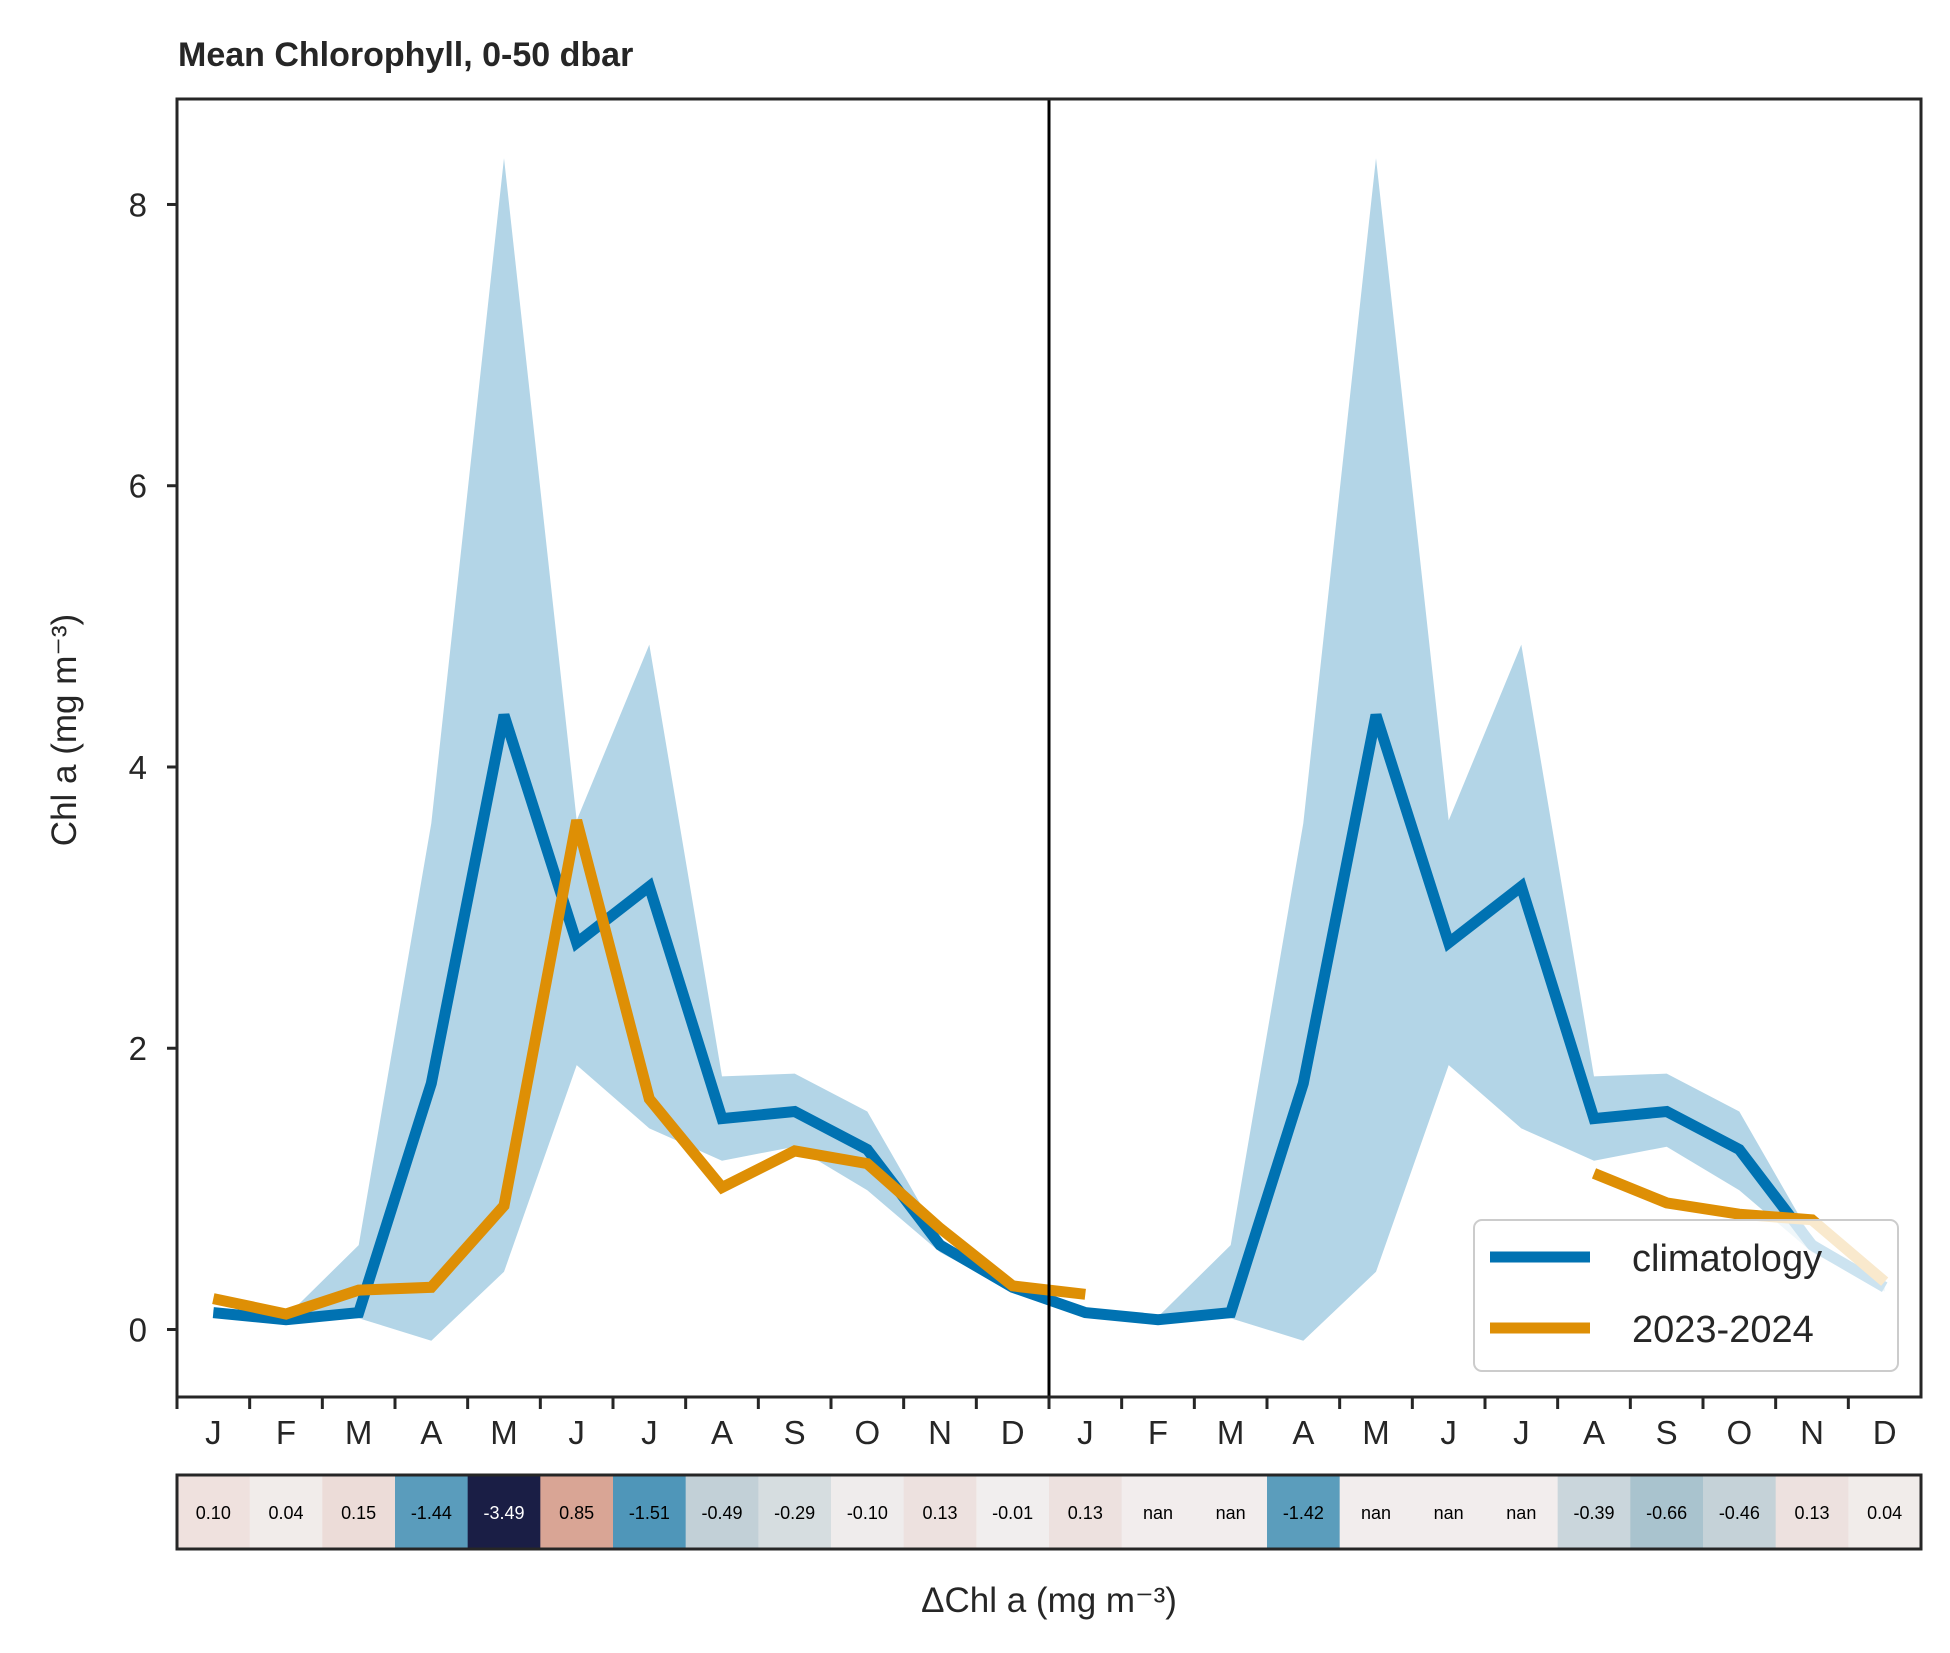  Describe the element at coordinates (405, 55) in the screenshot. I see `chart-title: Mean Chlorophyll, 0-50 dbar` at that location.